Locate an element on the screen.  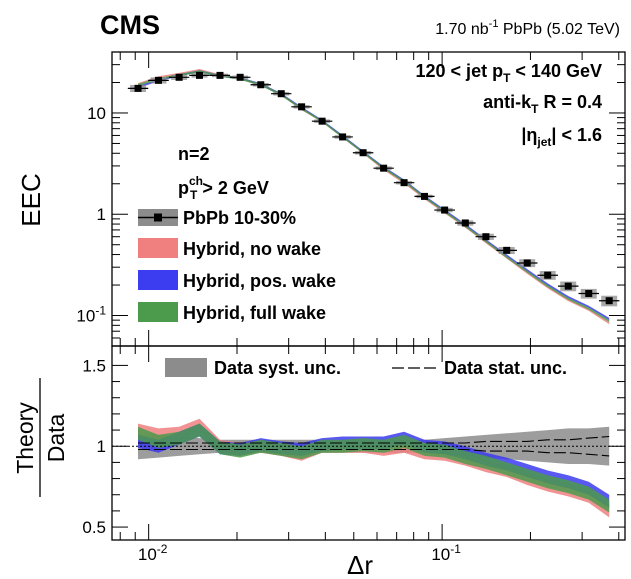
bottom-legend: Data syst. unc. Data stat. unc. is located at coordinates (366, 368).